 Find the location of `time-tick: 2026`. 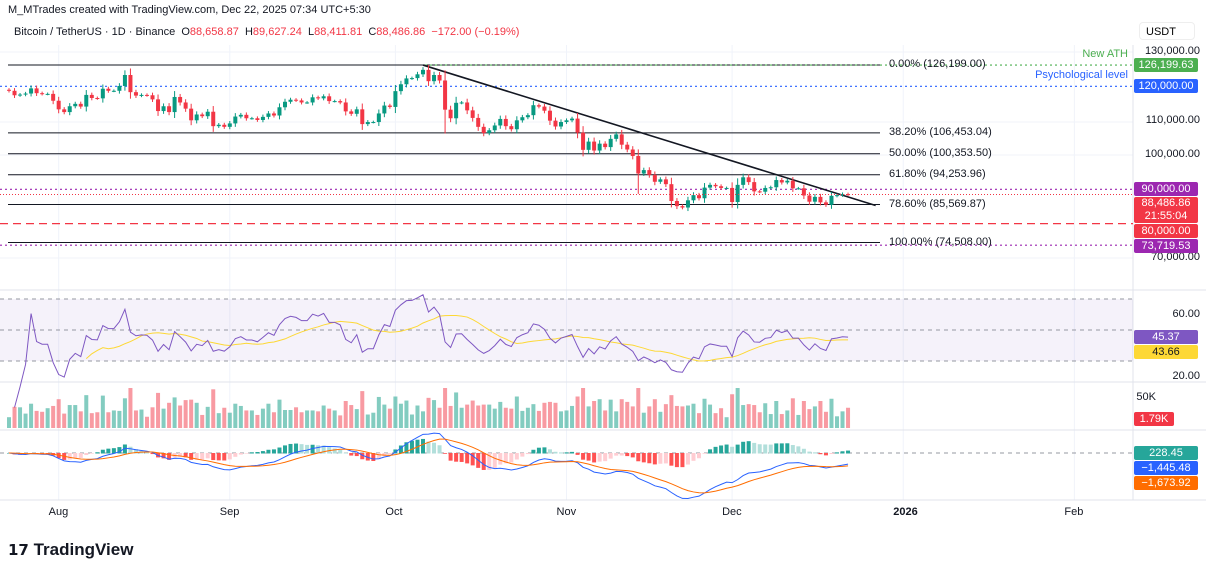

time-tick: 2026 is located at coordinates (905, 512).